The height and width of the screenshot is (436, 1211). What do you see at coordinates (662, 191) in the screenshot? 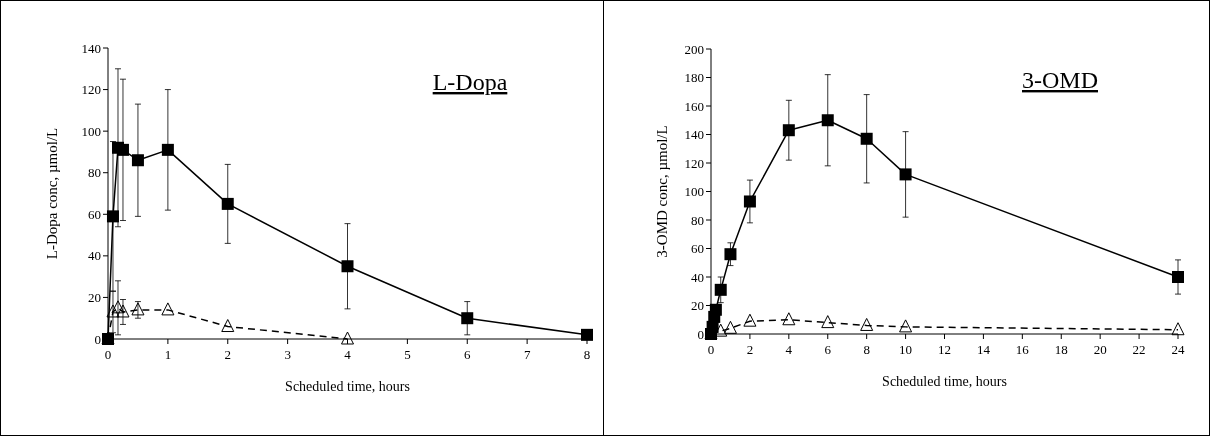
I see `y-axis-title: 3-OMD conc, µmol/L` at bounding box center [662, 191].